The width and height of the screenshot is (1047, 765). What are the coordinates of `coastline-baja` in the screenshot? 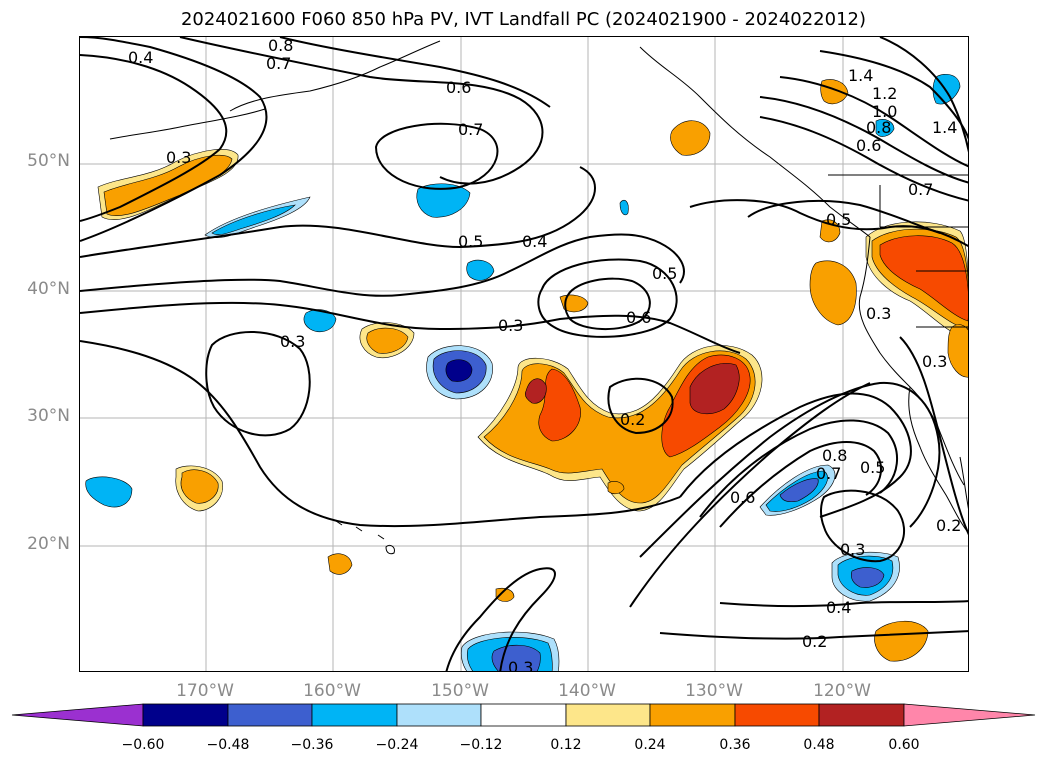 It's located at (938, 460).